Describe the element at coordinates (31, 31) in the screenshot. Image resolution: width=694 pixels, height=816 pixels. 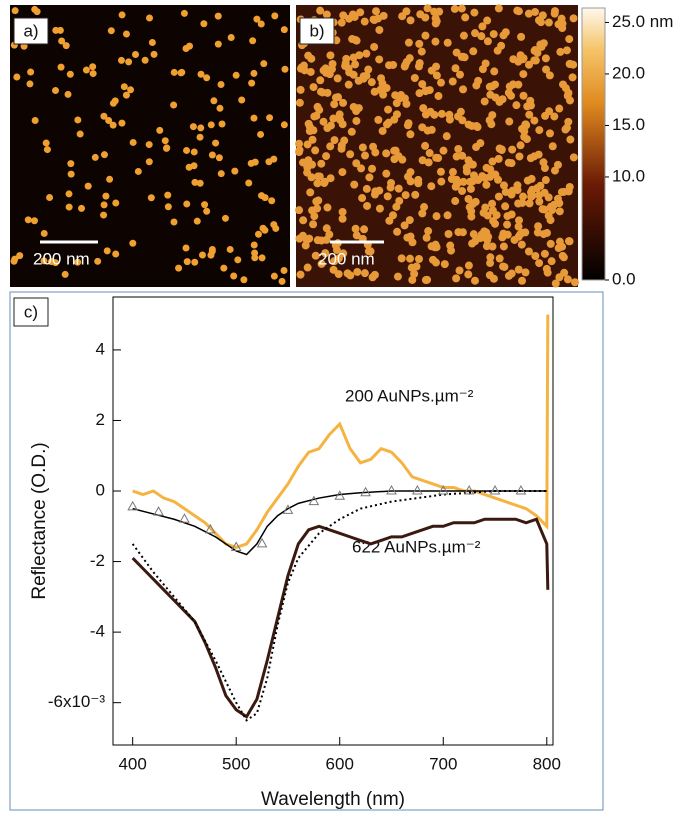
I see `panel-label-box` at that location.